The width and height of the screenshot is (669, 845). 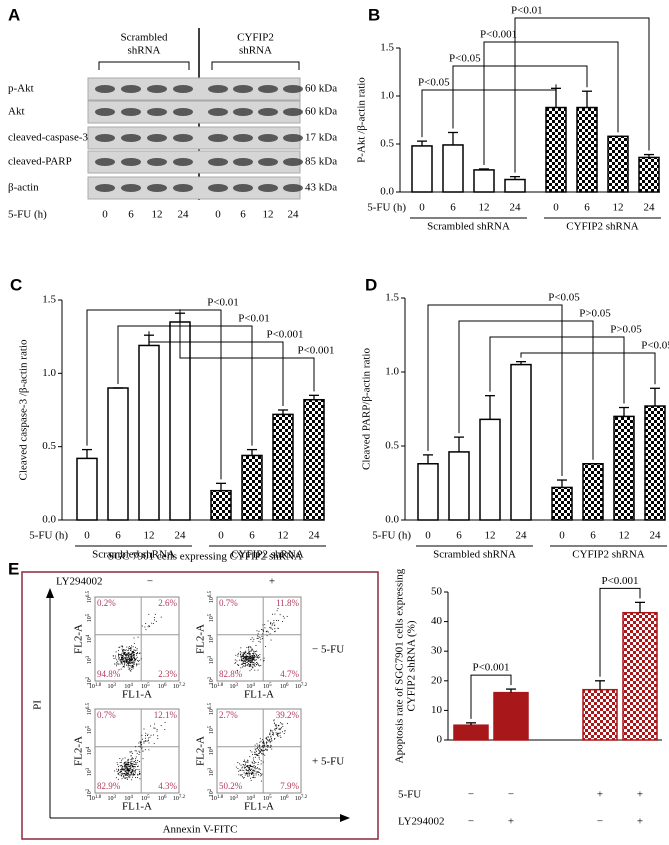 I want to click on group-brace, so click(x=255, y=65).